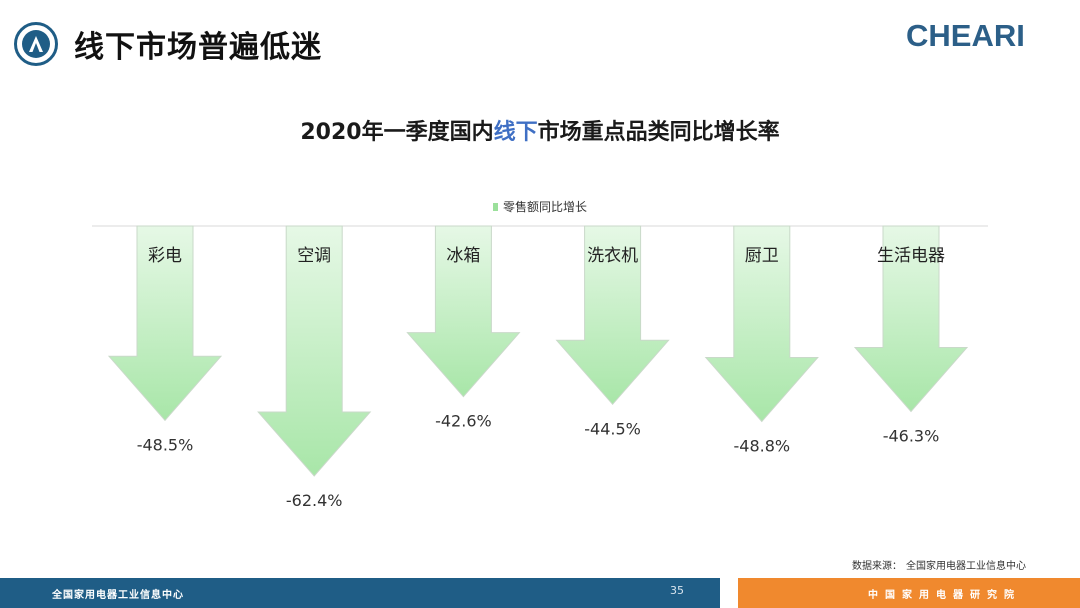 The height and width of the screenshot is (608, 1080). I want to click on category-label-1: 彩电, so click(165, 256).